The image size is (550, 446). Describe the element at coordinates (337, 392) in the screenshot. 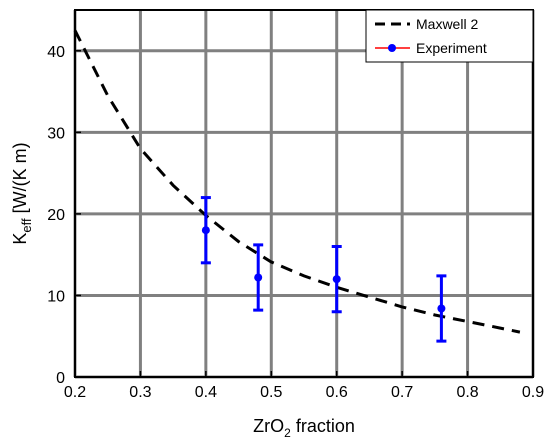

I see `x-tick-label-4: 0.6` at that location.